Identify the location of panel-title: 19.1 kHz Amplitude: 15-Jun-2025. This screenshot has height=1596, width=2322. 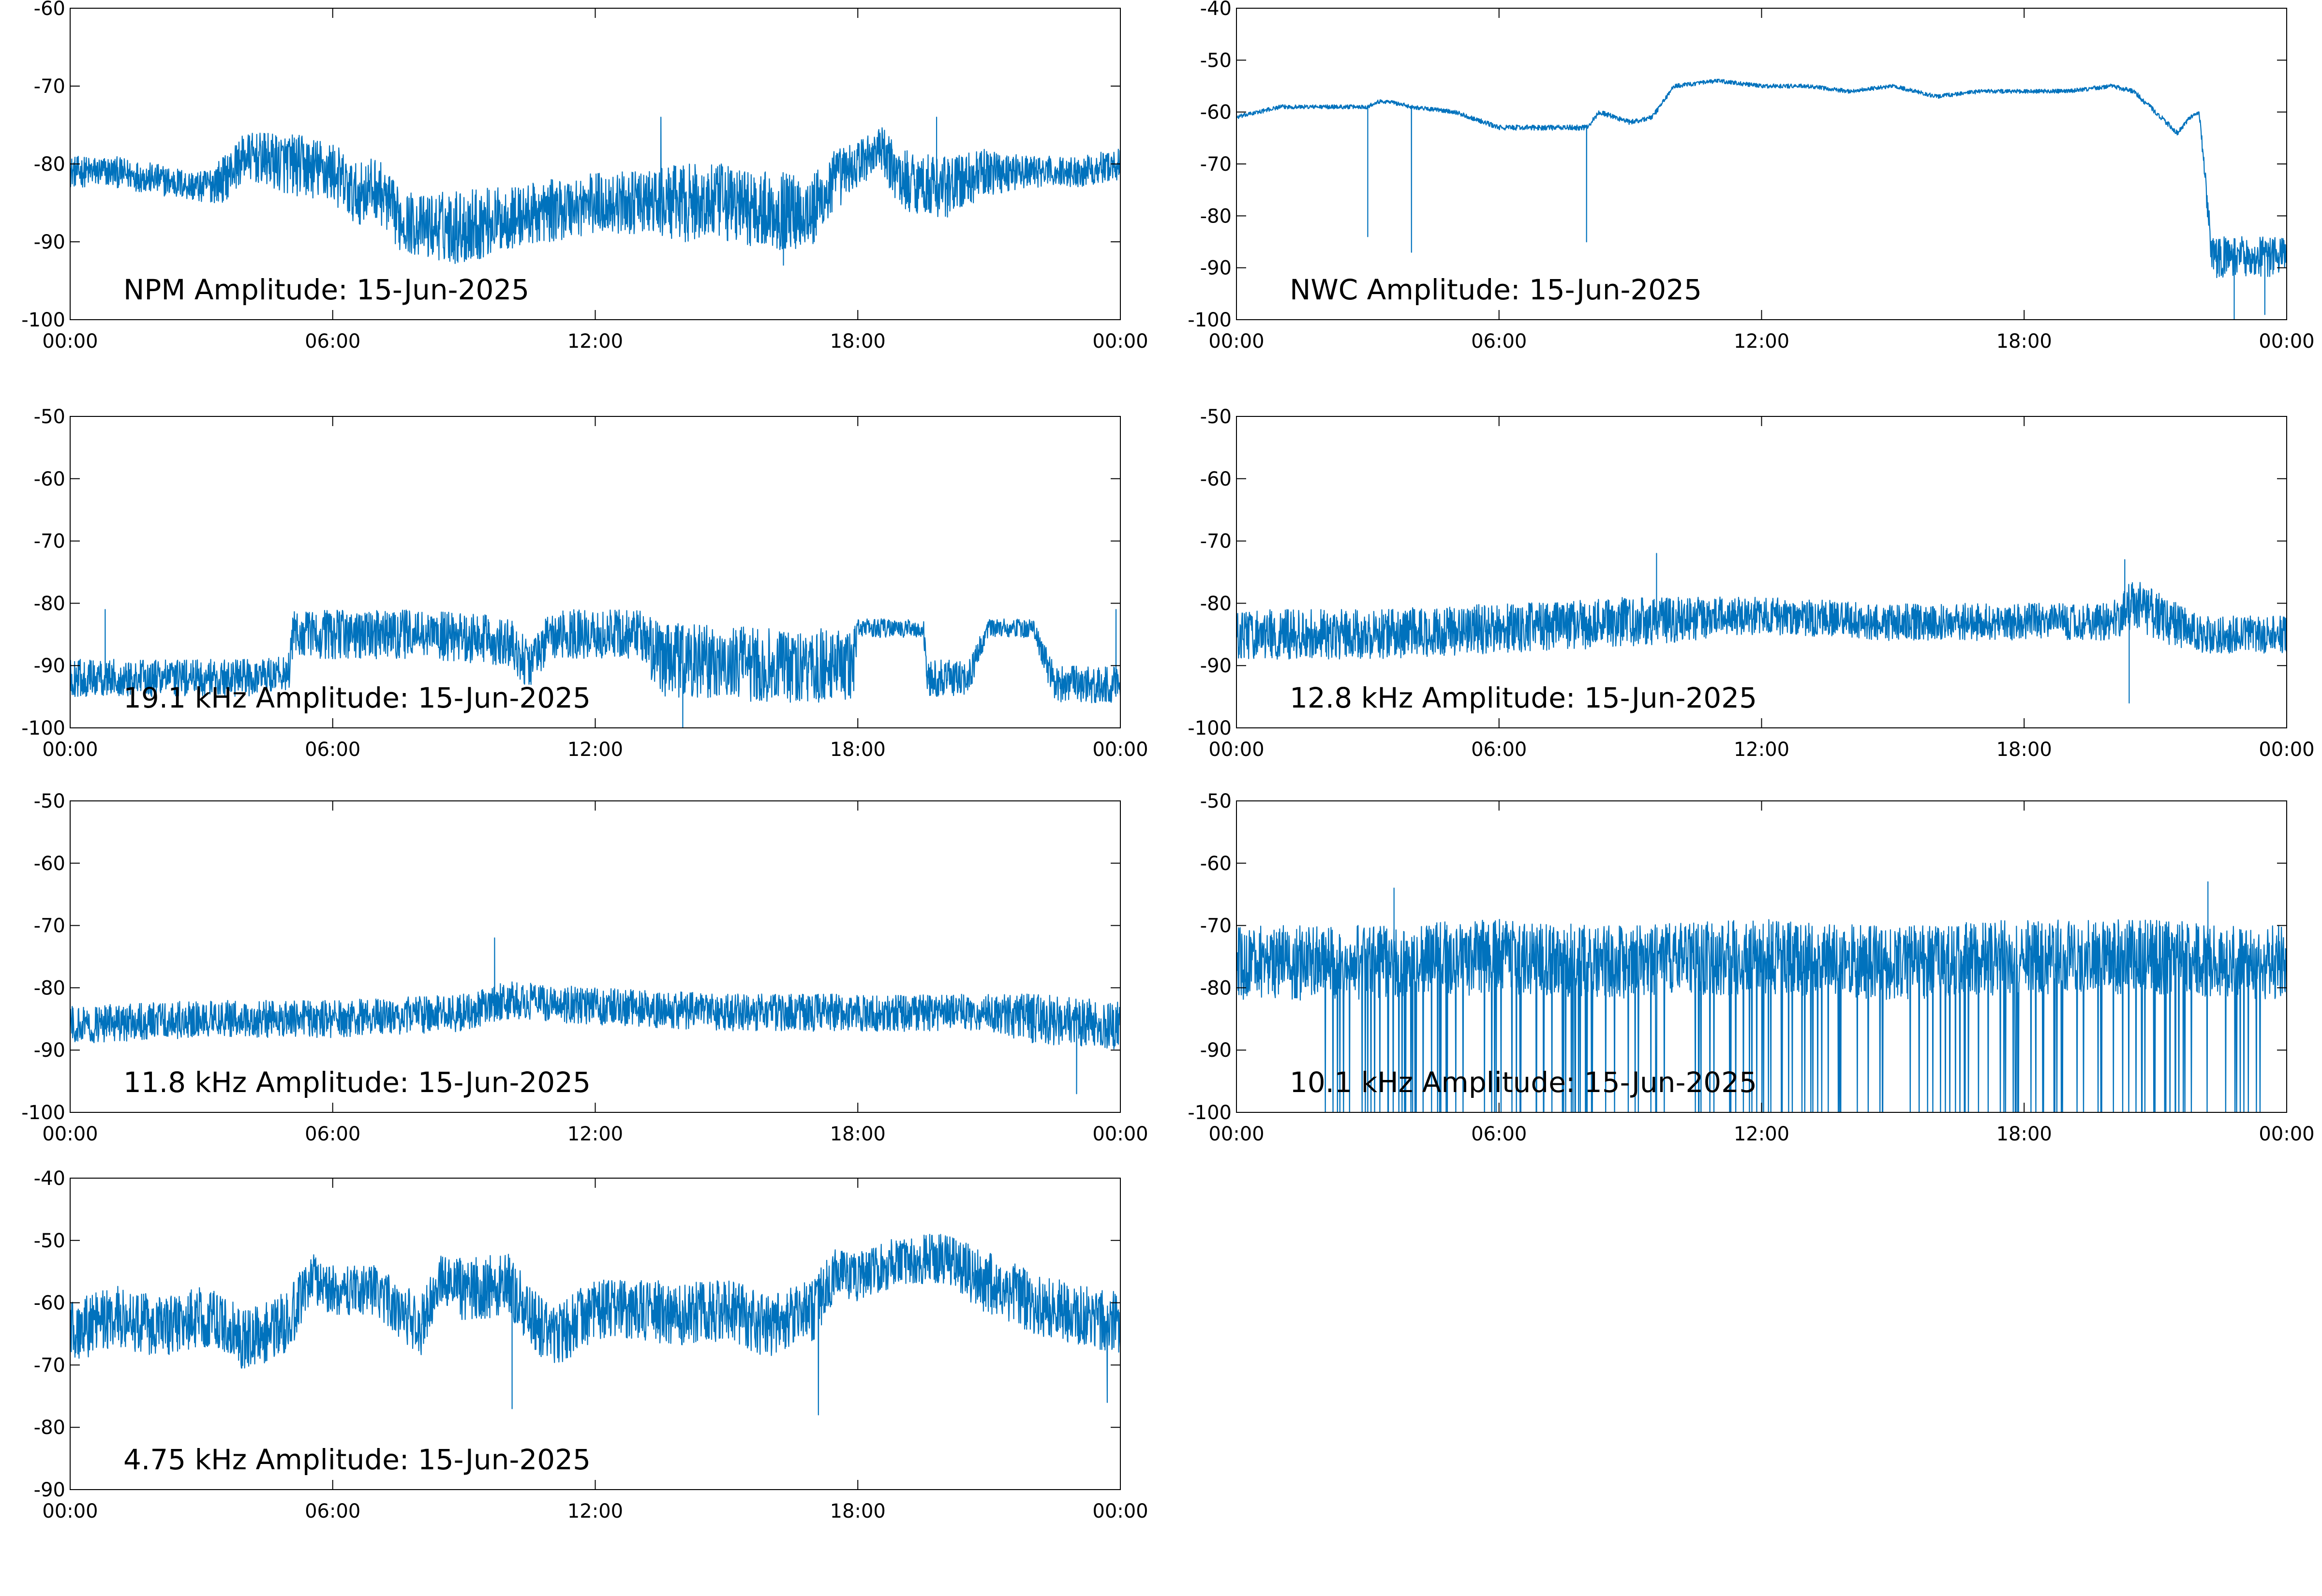
(357, 697).